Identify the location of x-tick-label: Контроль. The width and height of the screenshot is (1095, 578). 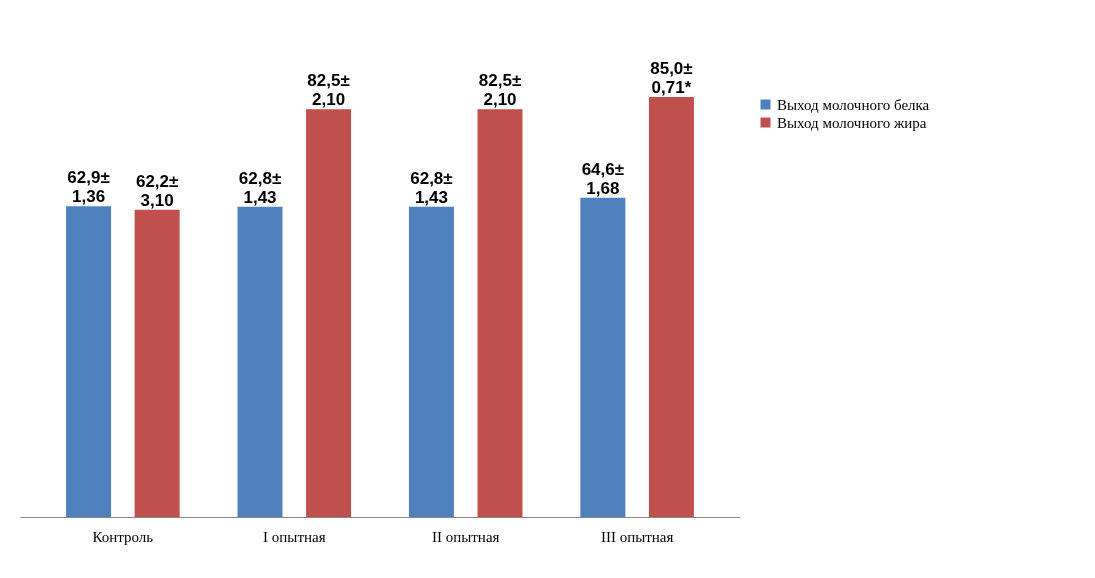
(123, 536).